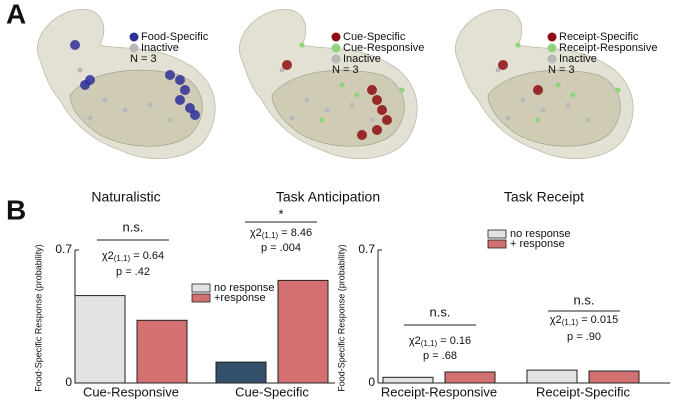 This screenshot has height=403, width=674. I want to click on panel-label: A, so click(16, 14).